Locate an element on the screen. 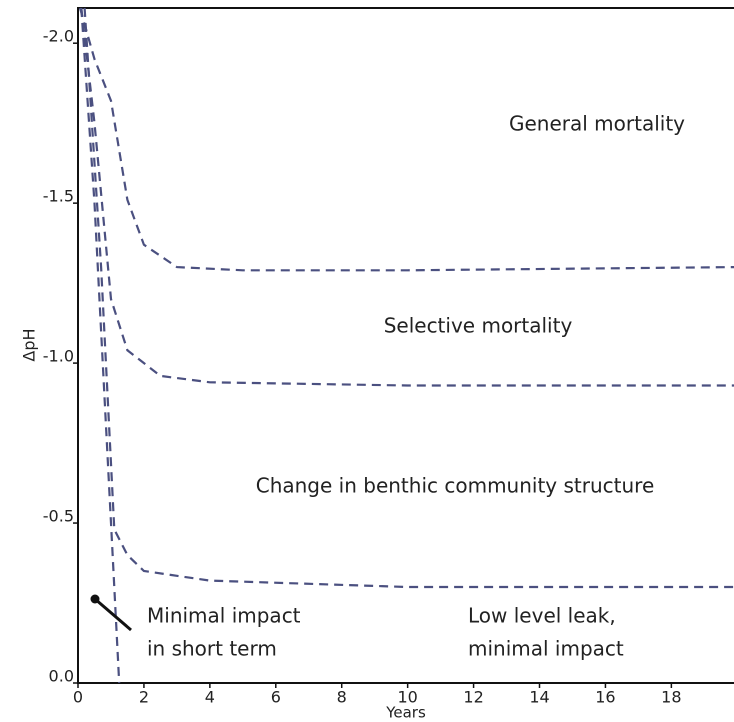 Image resolution: width=734 pixels, height=722 pixels. curve is located at coordinates (100, 345).